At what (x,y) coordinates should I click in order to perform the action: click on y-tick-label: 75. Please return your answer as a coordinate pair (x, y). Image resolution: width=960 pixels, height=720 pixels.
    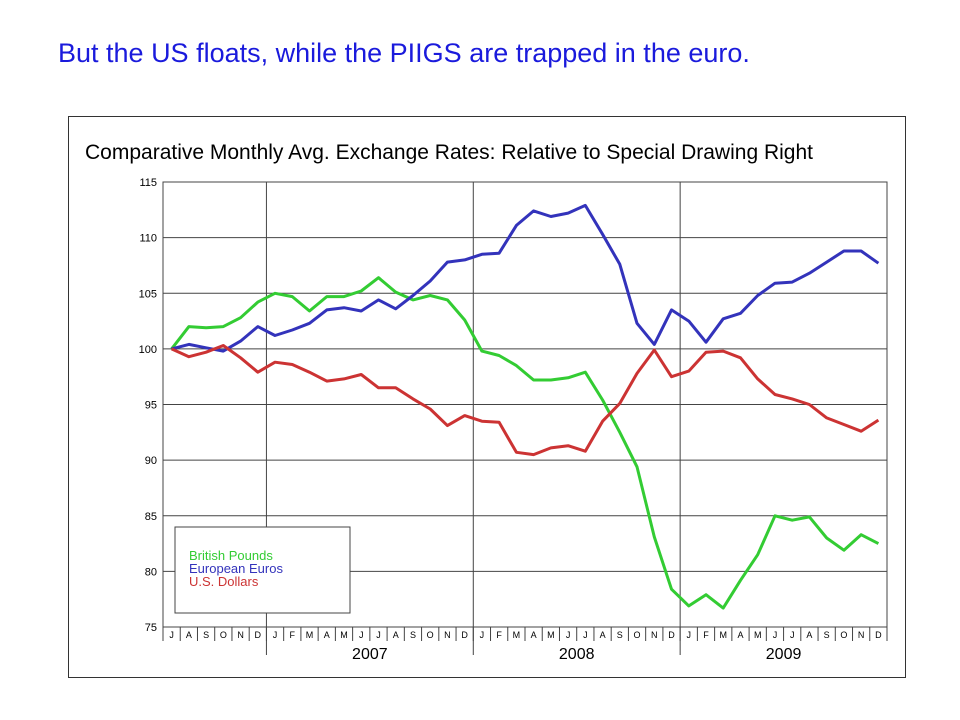
    Looking at the image, I should click on (151, 628).